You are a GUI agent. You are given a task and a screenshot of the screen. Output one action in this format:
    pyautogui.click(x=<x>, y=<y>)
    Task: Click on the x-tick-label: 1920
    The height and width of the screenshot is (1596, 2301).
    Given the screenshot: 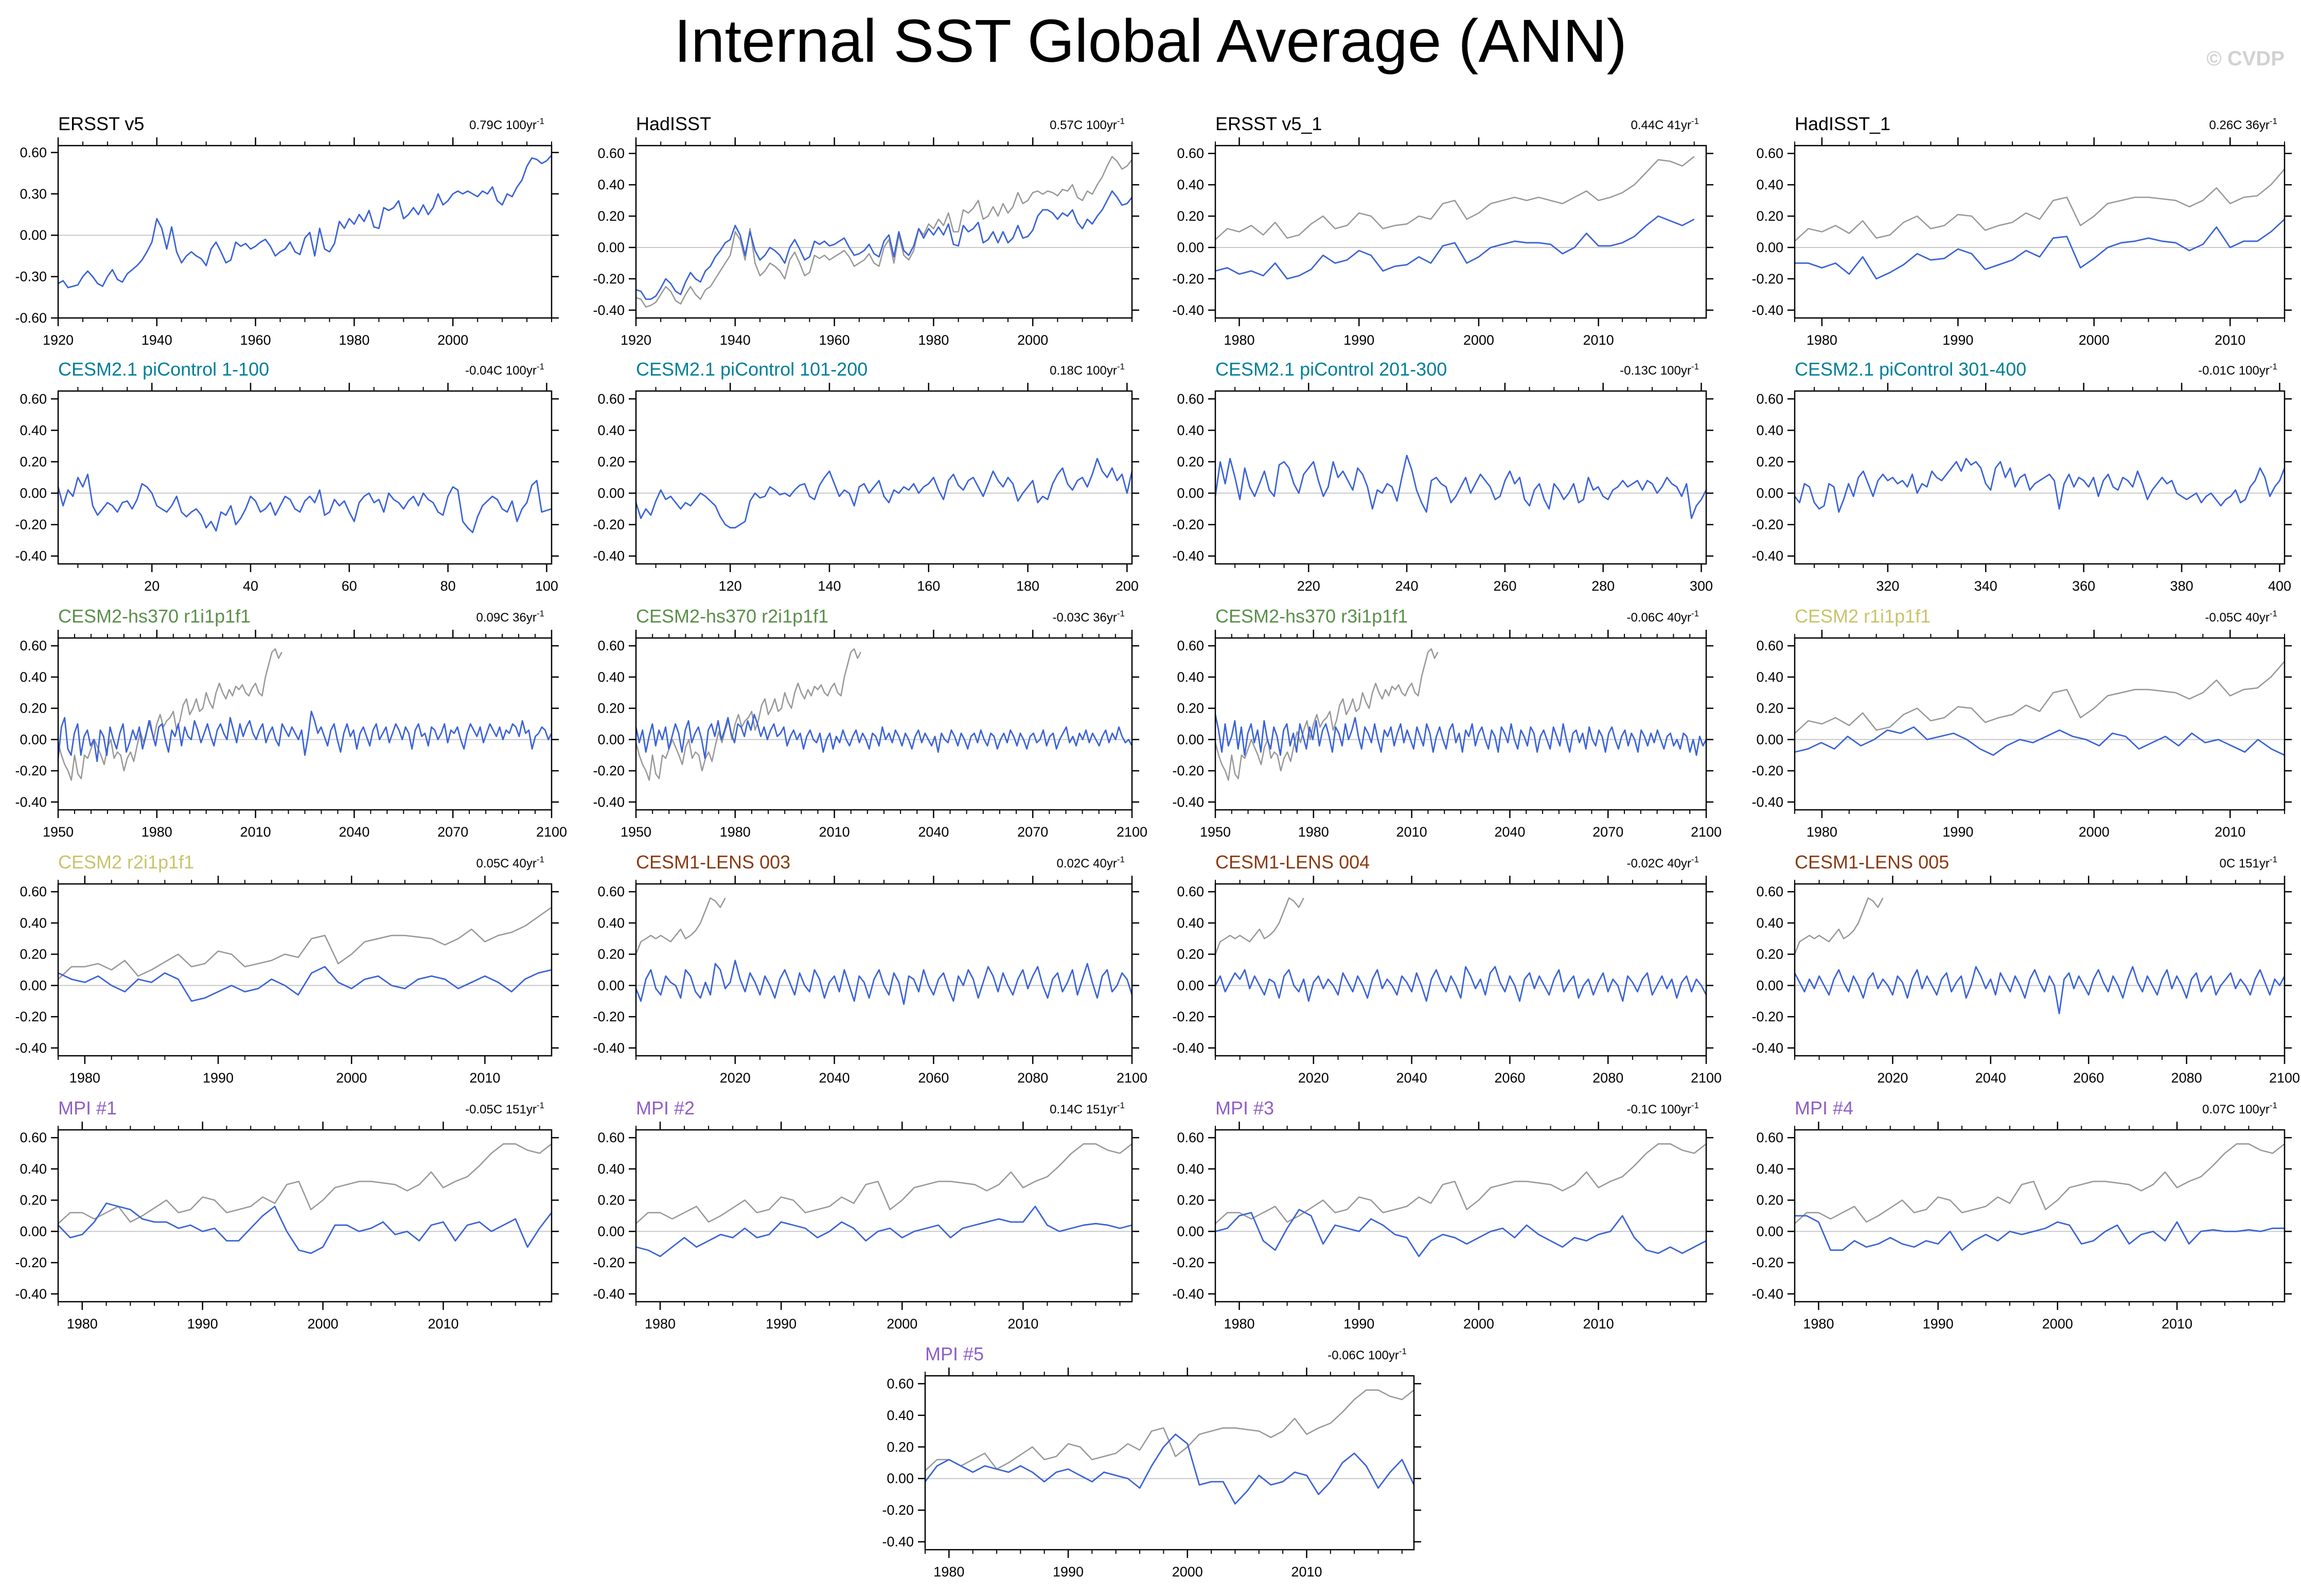 What is the action you would take?
    pyautogui.click(x=636, y=340)
    